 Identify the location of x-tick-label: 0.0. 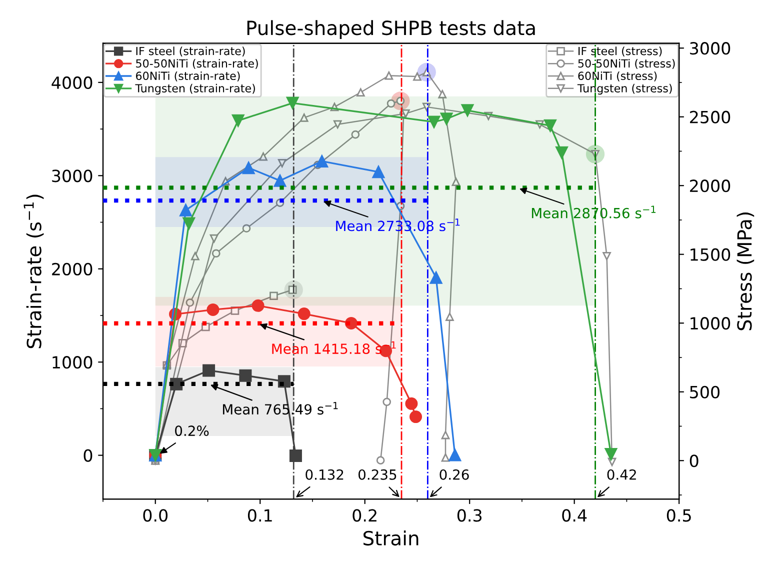
(155, 515).